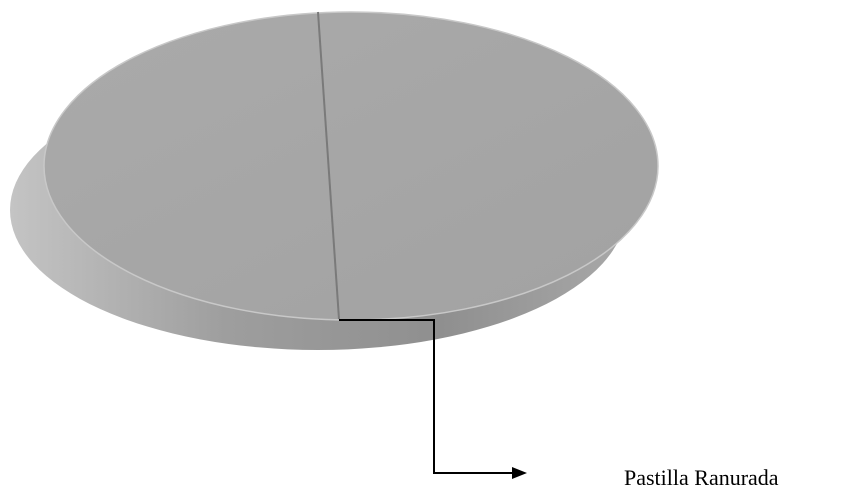  What do you see at coordinates (425, 396) in the screenshot?
I see `leader-line` at bounding box center [425, 396].